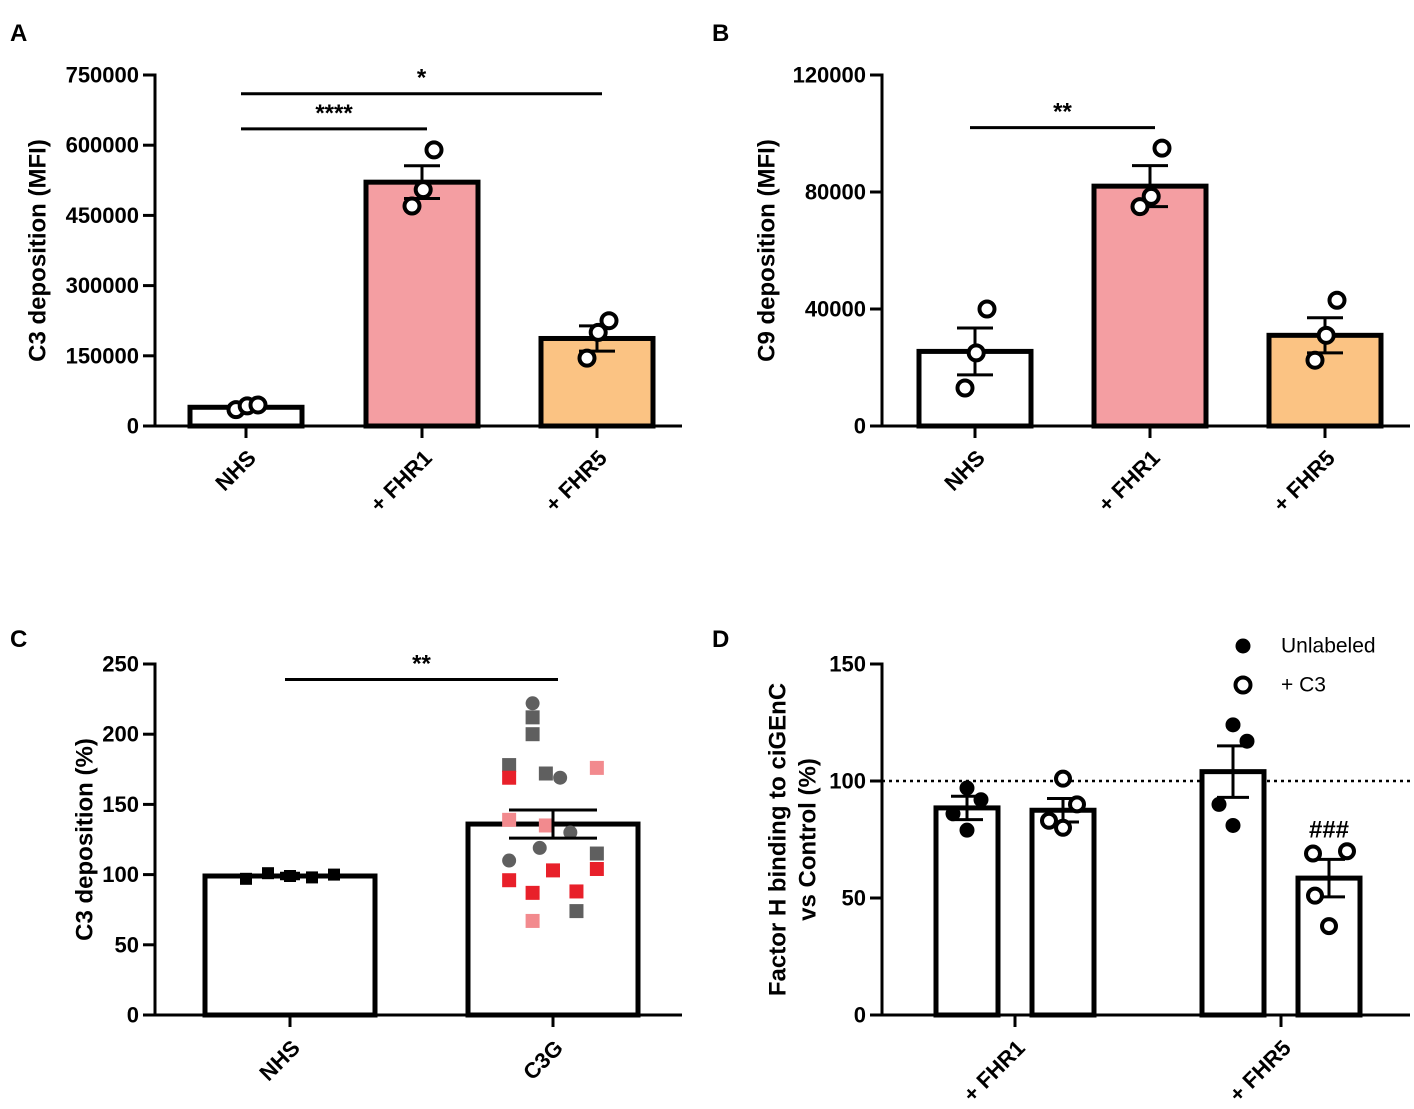  I want to click on panel-d-legend-label-1: Unlabeled, so click(1328, 646).